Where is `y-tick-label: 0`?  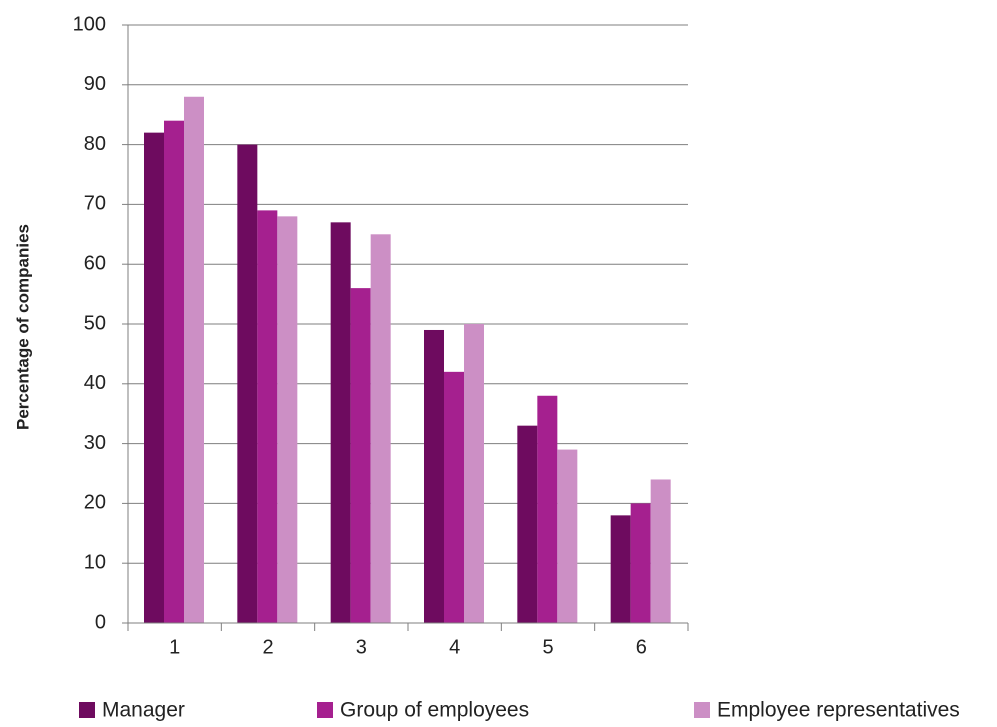 y-tick-label: 0 is located at coordinates (100, 622).